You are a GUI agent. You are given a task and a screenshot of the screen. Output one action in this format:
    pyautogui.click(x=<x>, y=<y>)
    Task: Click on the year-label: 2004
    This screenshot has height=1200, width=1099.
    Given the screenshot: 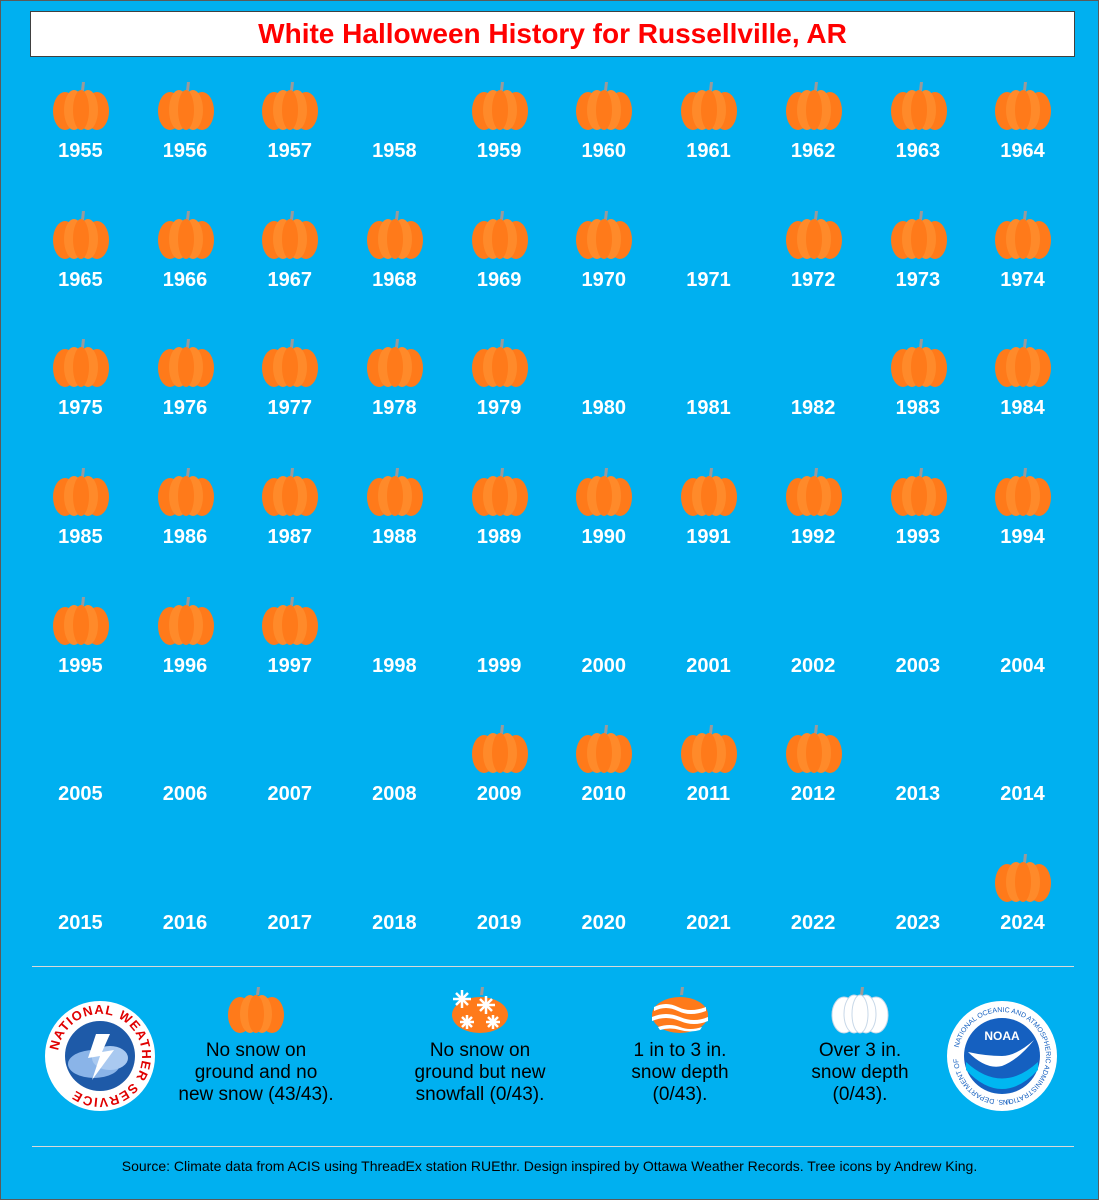 What is the action you would take?
    pyautogui.click(x=1022, y=665)
    